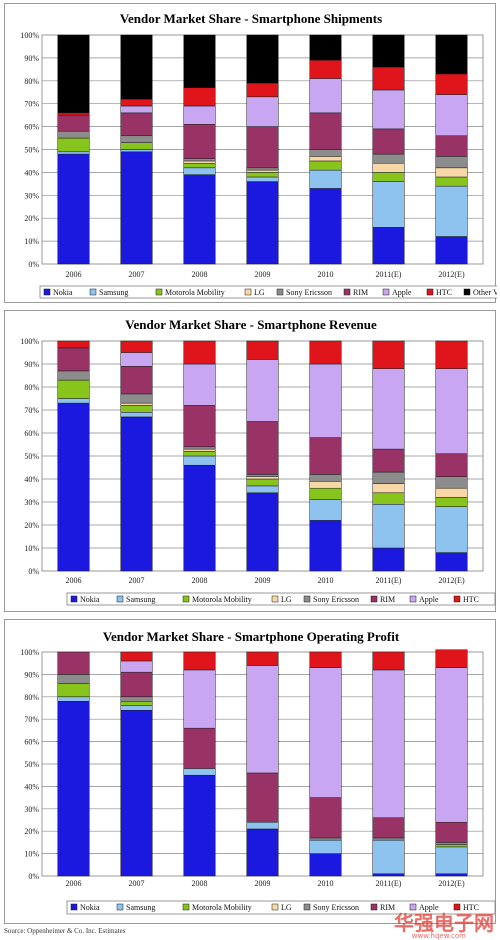  What do you see at coordinates (360, 292) in the screenshot?
I see `legend-label-rim: RIM` at bounding box center [360, 292].